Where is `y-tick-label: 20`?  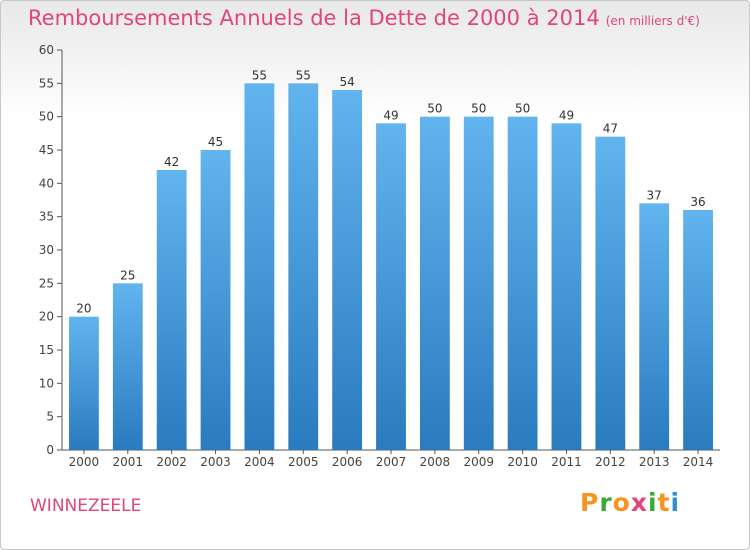
y-tick-label: 20 is located at coordinates (46, 317).